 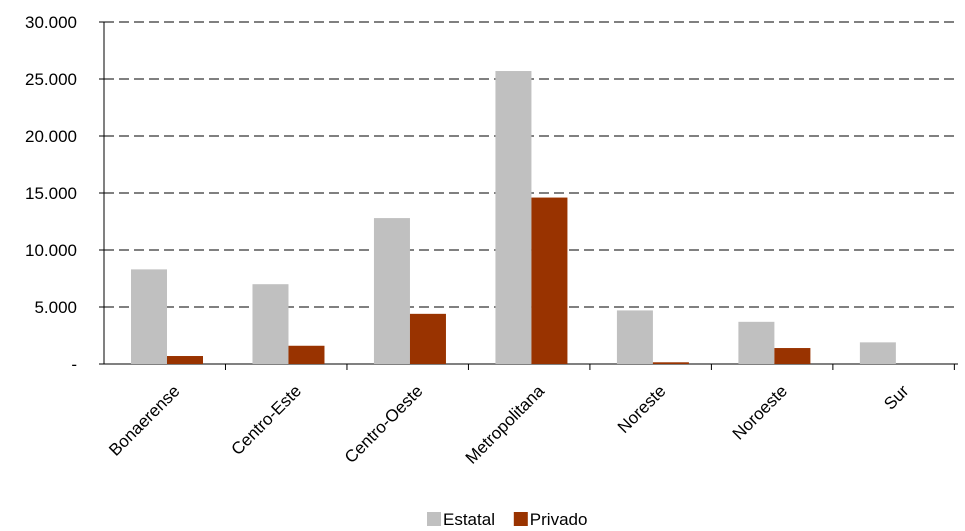 What do you see at coordinates (144, 420) in the screenshot?
I see `x-tick-label: Bonaerense` at bounding box center [144, 420].